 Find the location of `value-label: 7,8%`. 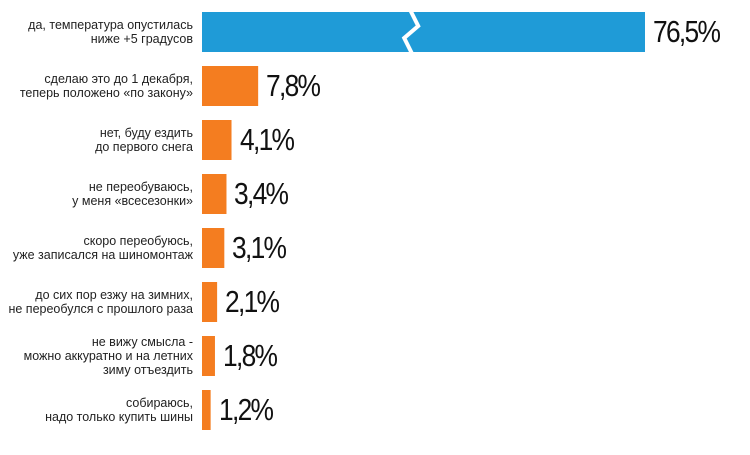

value-label: 7,8% is located at coordinates (293, 85).